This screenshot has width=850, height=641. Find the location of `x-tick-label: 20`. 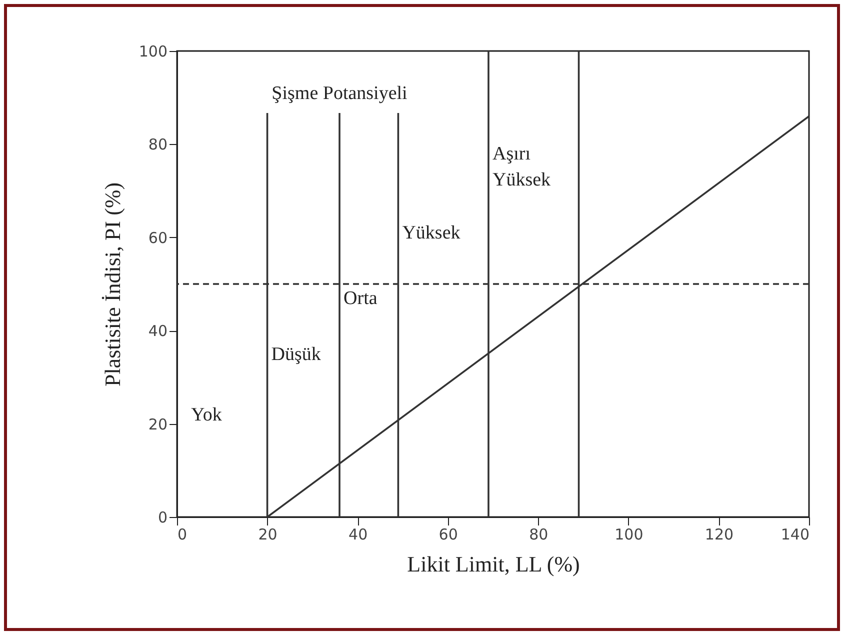

x-tick-label: 20 is located at coordinates (268, 535).